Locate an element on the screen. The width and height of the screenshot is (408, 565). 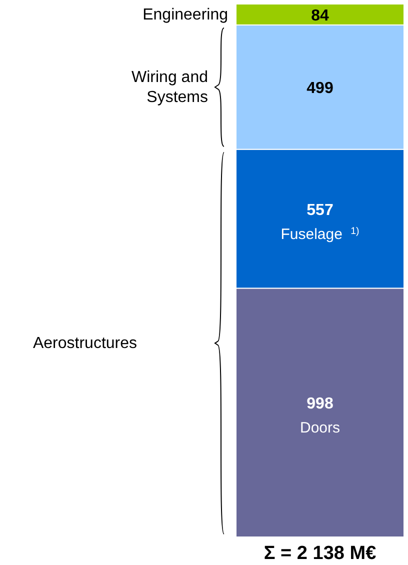
series-label: Fuselage $^{1)}$ is located at coordinates (320, 234).